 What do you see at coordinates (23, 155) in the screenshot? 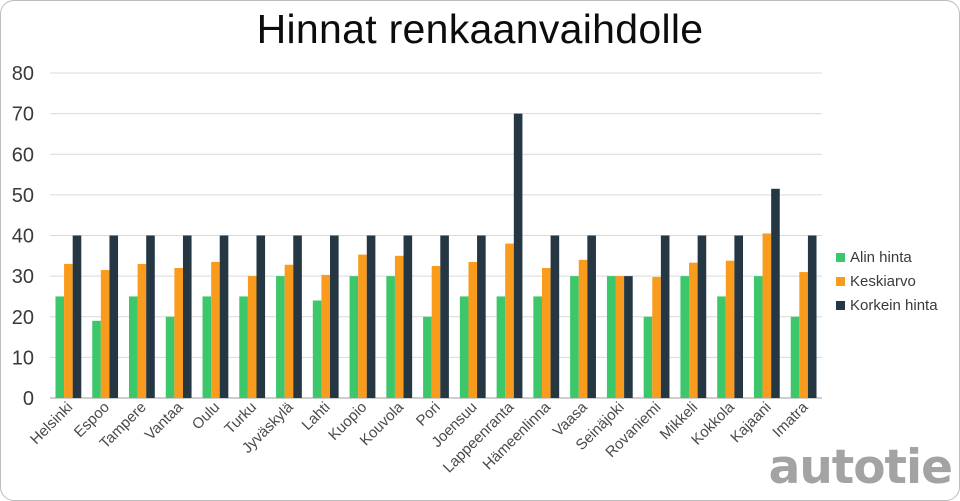
I see `y-tick-label: 60` at bounding box center [23, 155].